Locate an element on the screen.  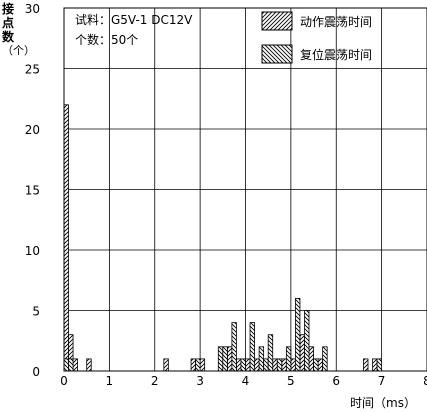
y-tick-label: 15 is located at coordinates (32, 191).